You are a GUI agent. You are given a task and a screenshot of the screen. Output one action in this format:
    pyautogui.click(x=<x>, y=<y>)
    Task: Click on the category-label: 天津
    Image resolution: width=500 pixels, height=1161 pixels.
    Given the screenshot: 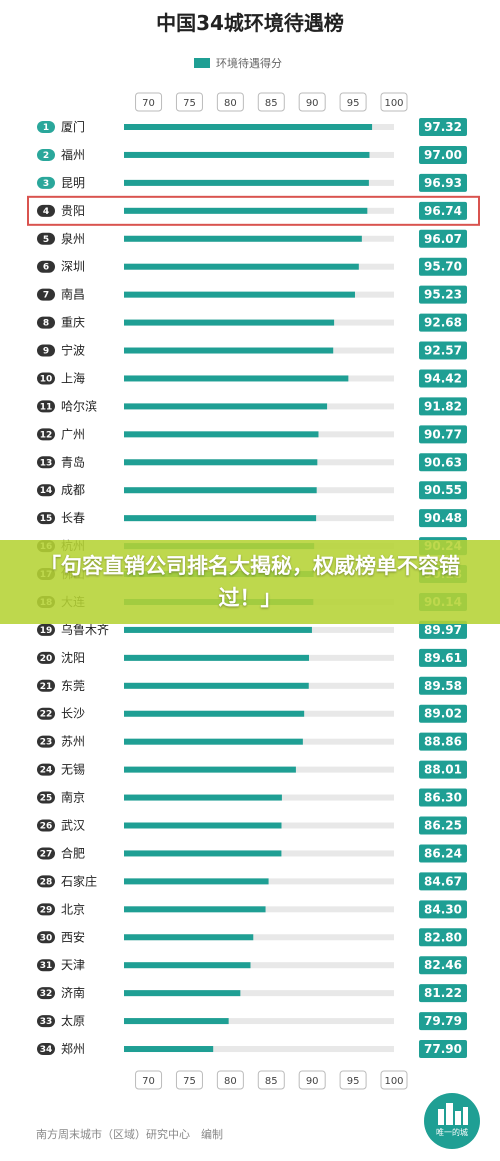 What is the action you would take?
    pyautogui.click(x=73, y=965)
    